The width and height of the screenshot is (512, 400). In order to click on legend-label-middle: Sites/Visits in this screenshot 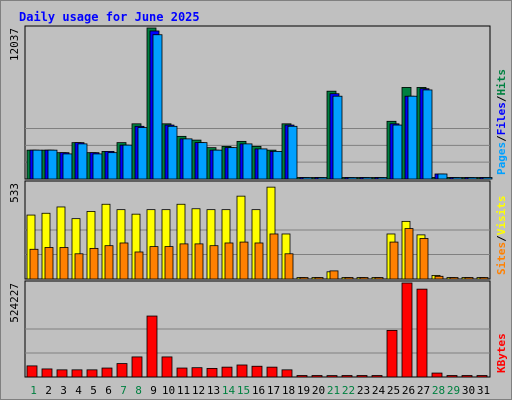, I will do `click(501, 236)`.